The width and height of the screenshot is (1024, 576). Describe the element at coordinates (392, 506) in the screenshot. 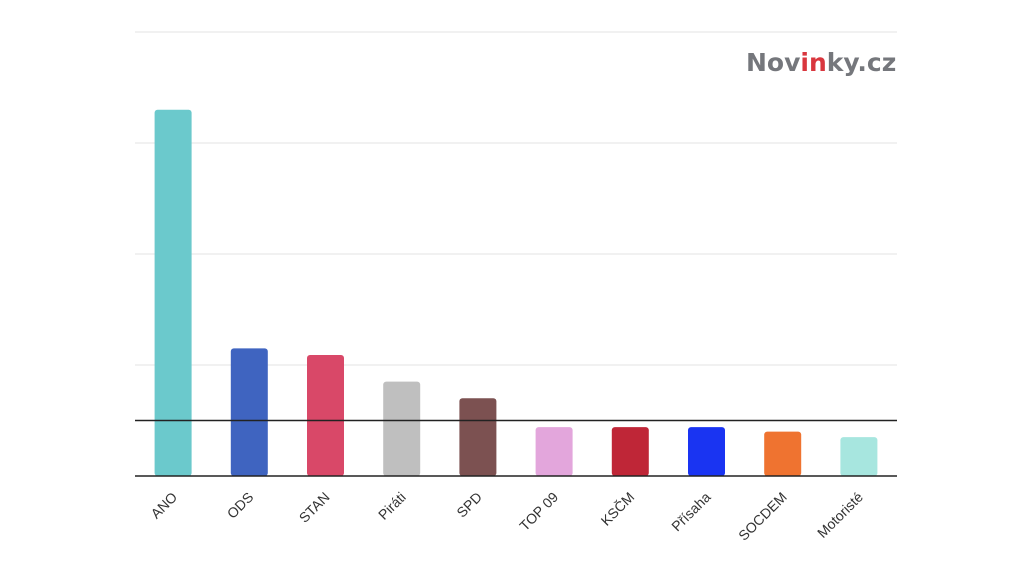

I see `x-tick-label: Piráti` at that location.